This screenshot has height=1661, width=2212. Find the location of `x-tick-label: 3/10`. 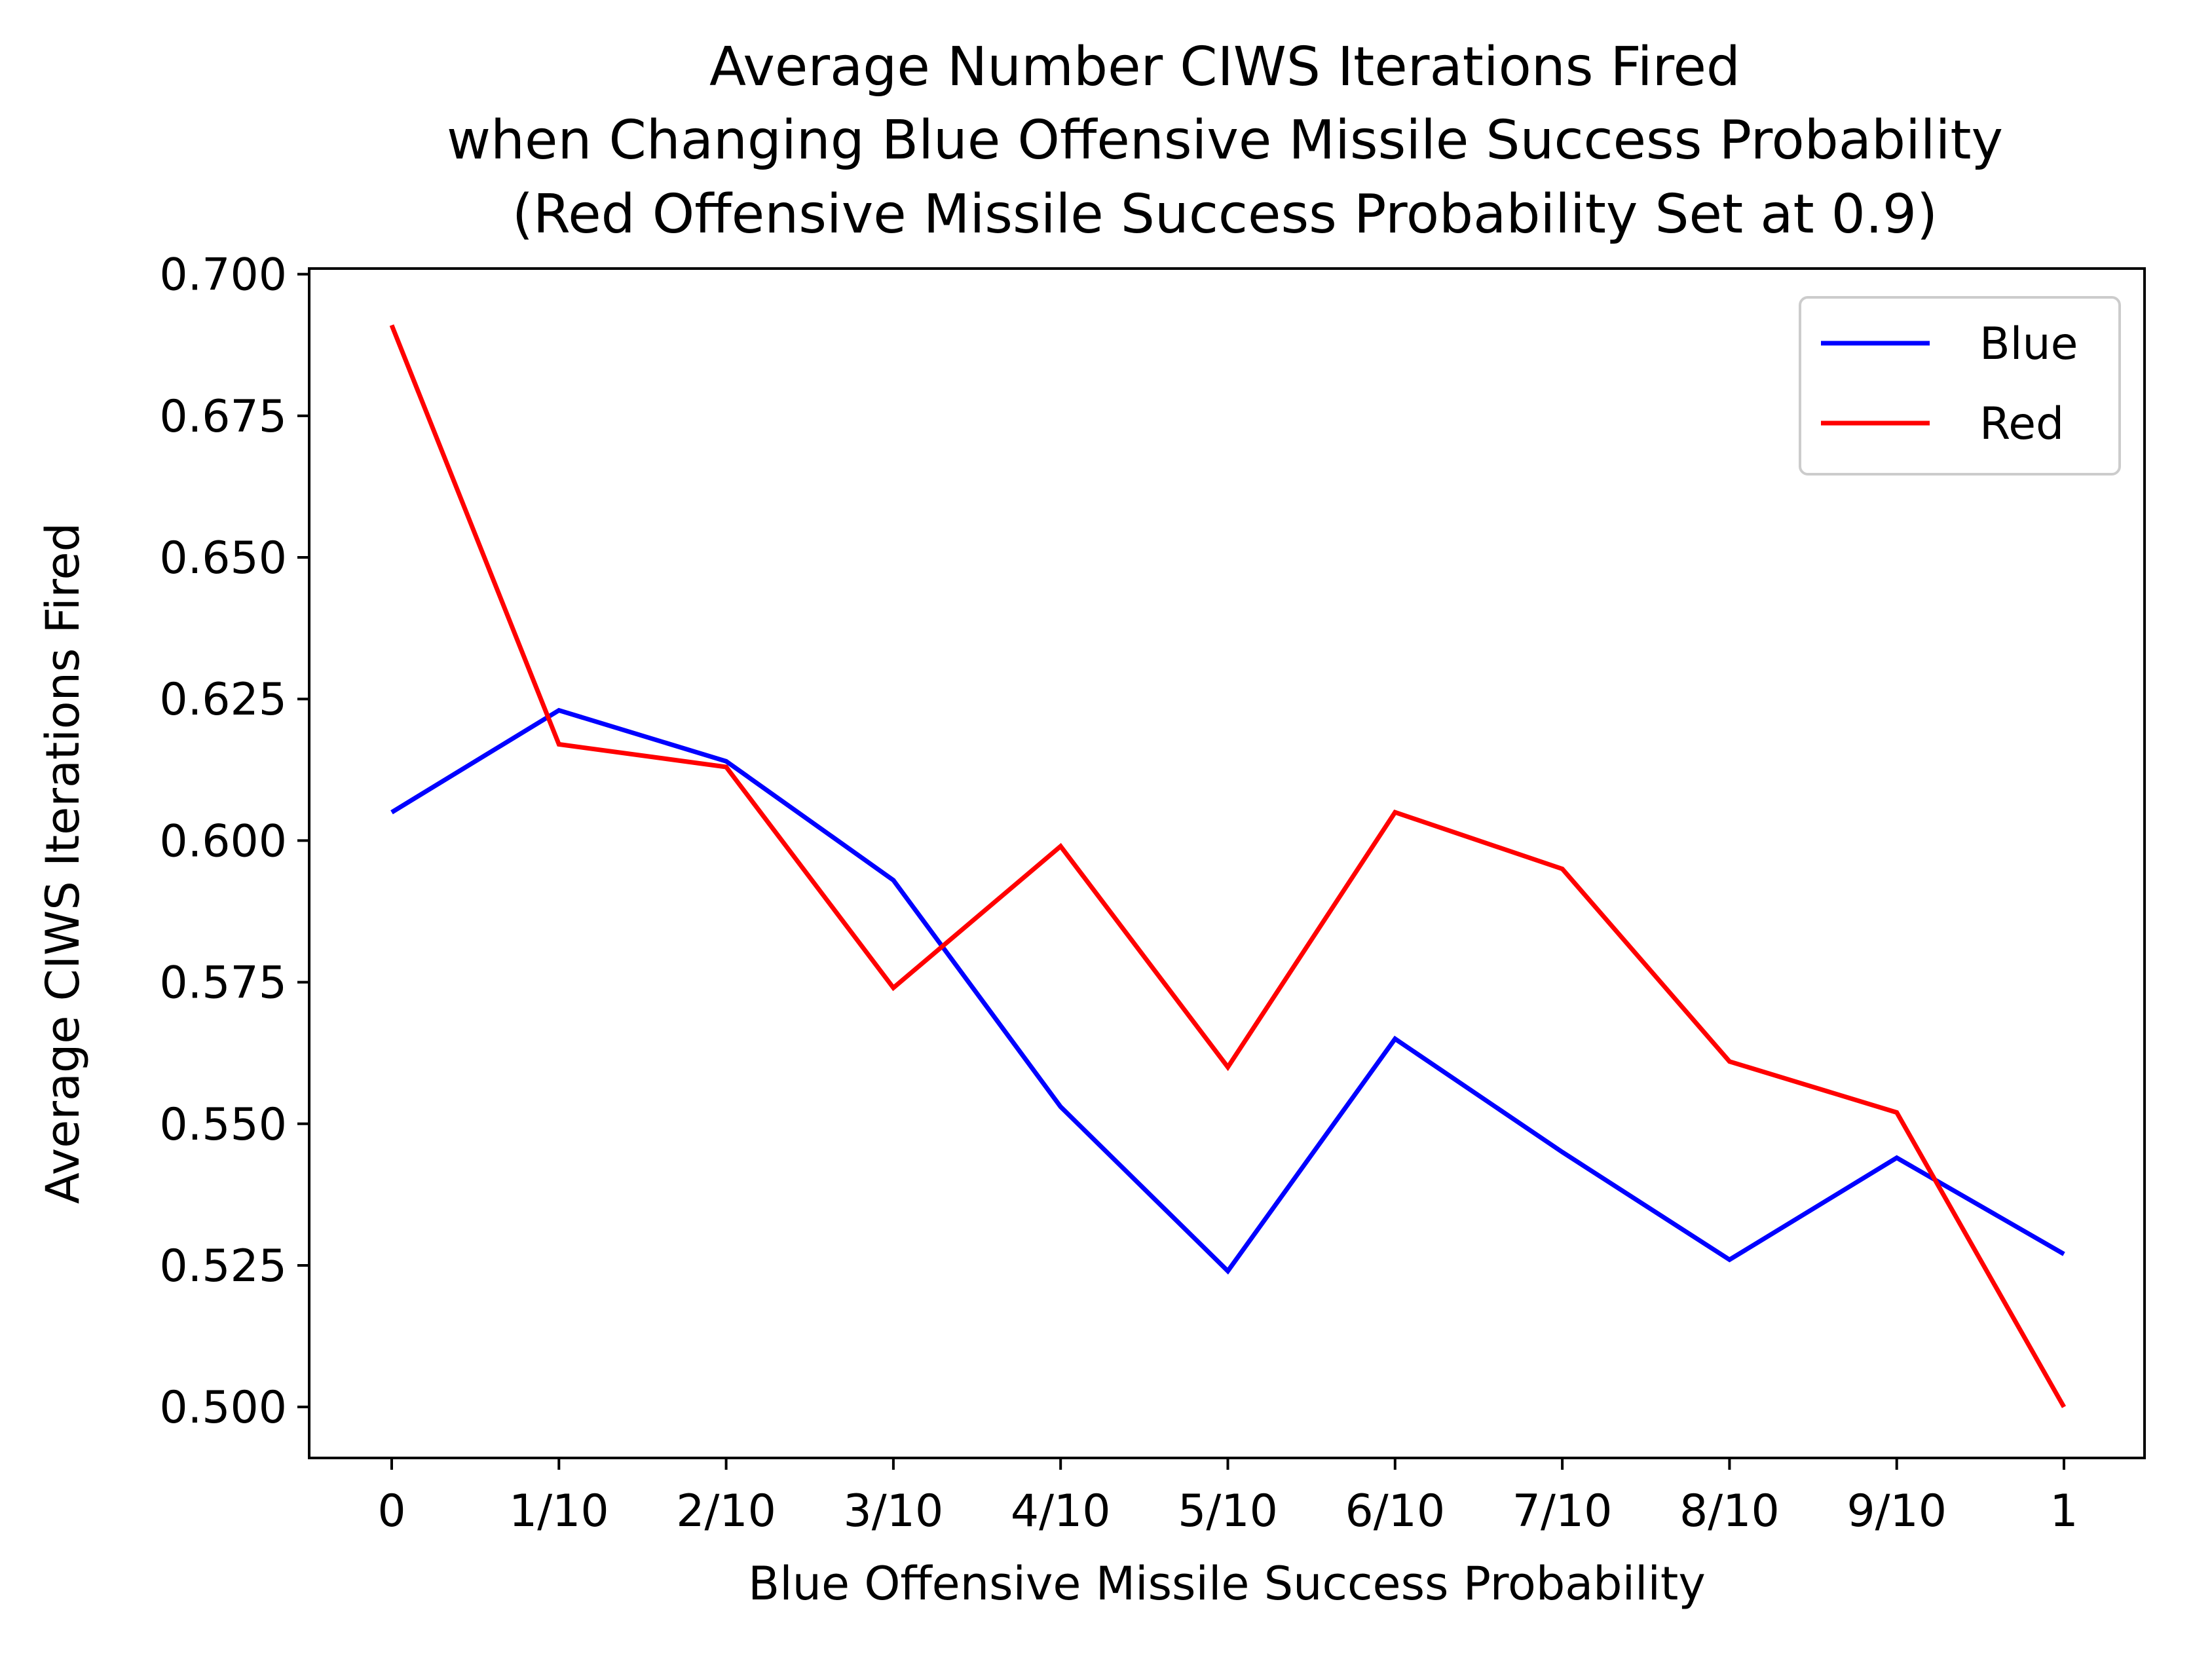

x-tick-label: 3/10 is located at coordinates (894, 1511).